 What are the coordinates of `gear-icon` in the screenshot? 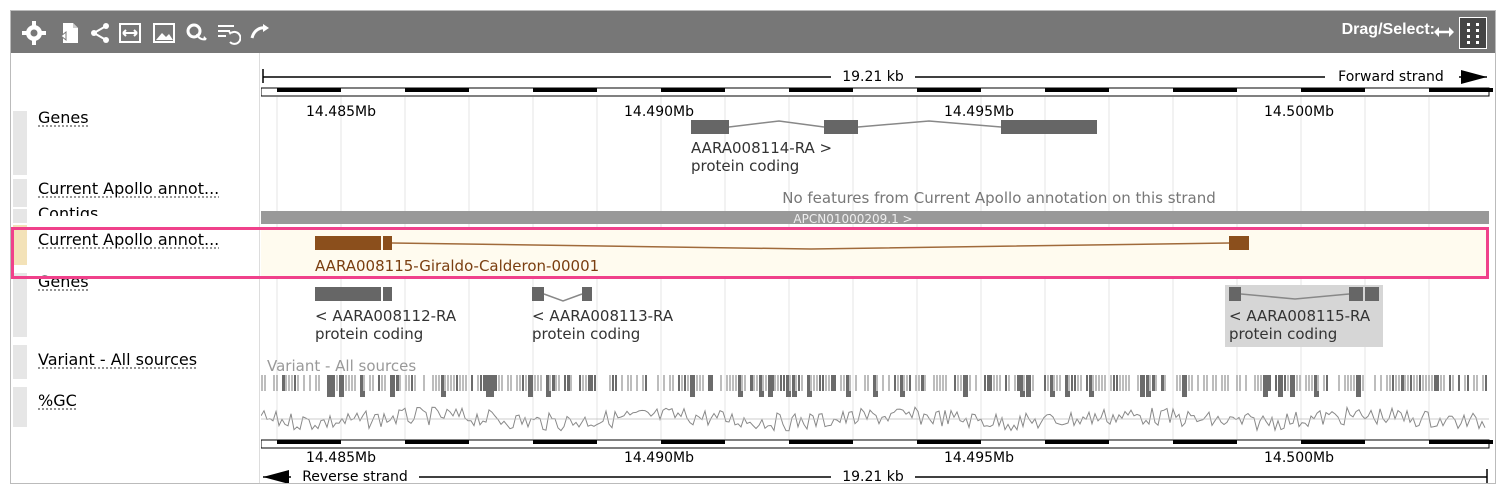 It's located at (34, 33).